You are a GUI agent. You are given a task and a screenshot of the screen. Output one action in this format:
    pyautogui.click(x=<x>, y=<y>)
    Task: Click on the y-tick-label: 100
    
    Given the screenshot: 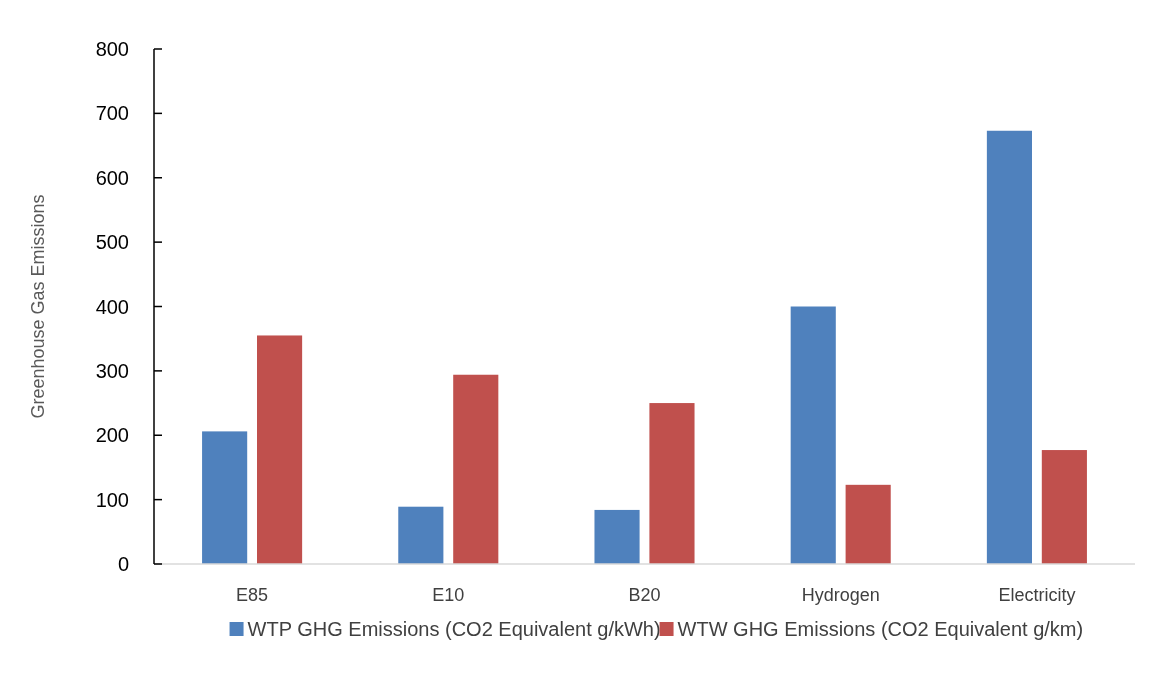 What is the action you would take?
    pyautogui.click(x=112, y=499)
    